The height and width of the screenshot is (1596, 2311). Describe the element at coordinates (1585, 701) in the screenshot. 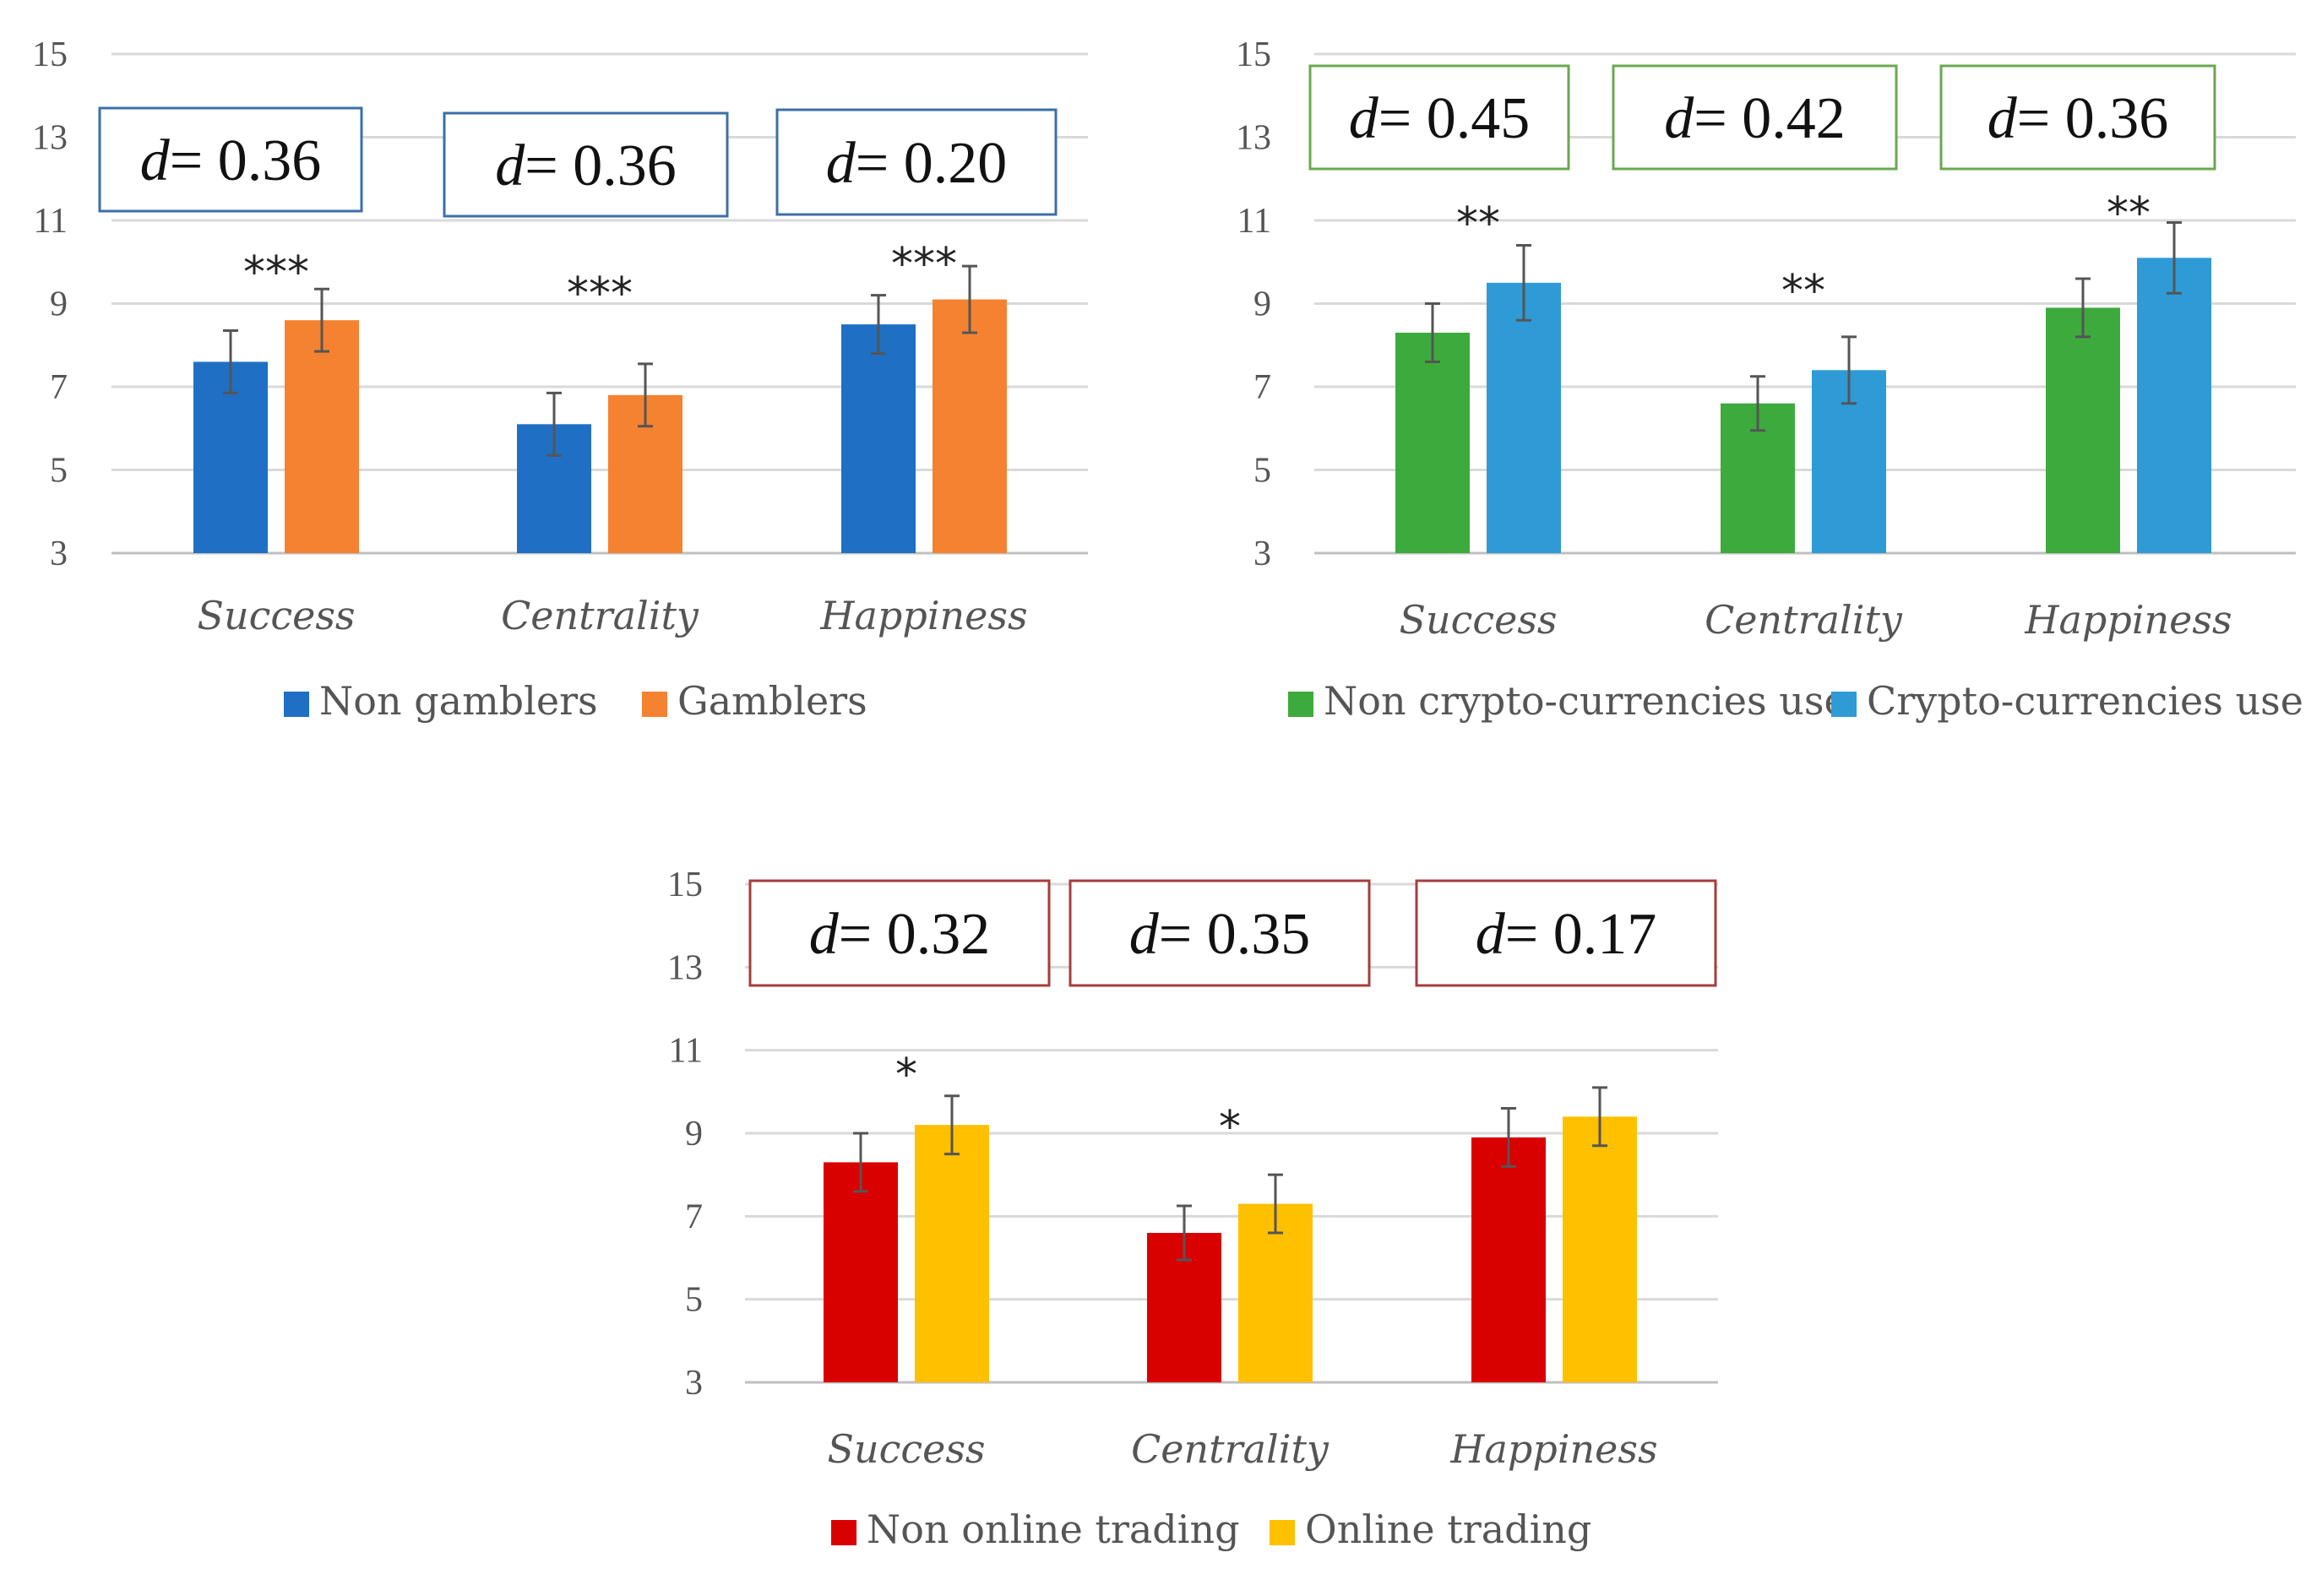

I see `legend-label: Non crypto-currencies use` at that location.